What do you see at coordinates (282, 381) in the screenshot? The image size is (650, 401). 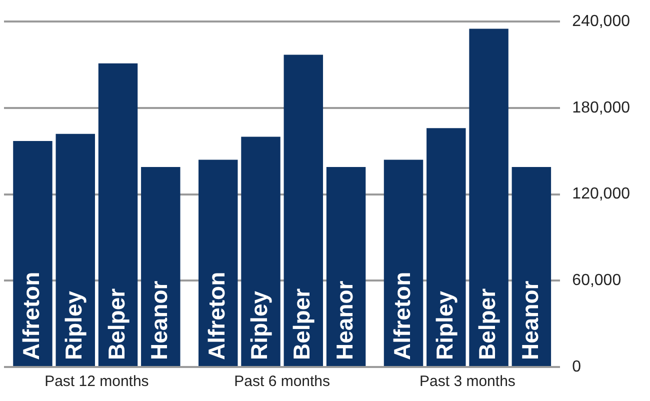 I see `x-tick-label: Past 6 months` at bounding box center [282, 381].